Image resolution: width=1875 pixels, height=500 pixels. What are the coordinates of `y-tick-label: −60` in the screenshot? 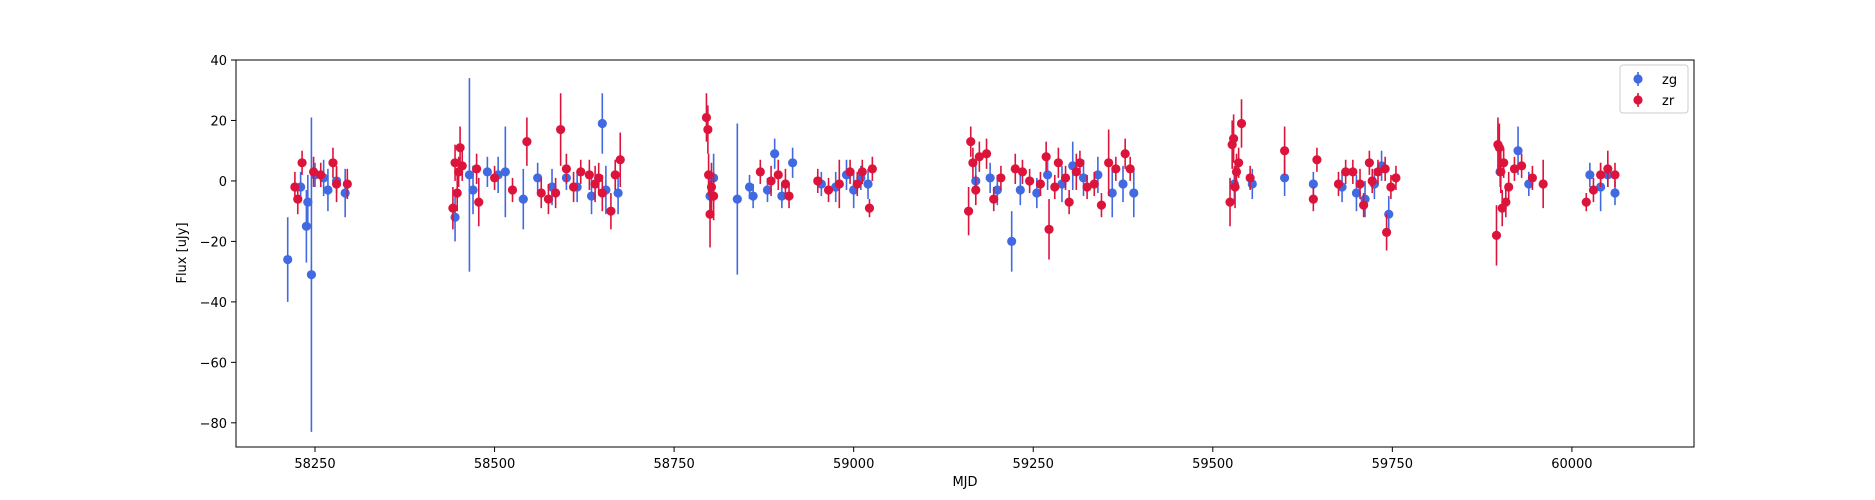 It's located at (213, 363).